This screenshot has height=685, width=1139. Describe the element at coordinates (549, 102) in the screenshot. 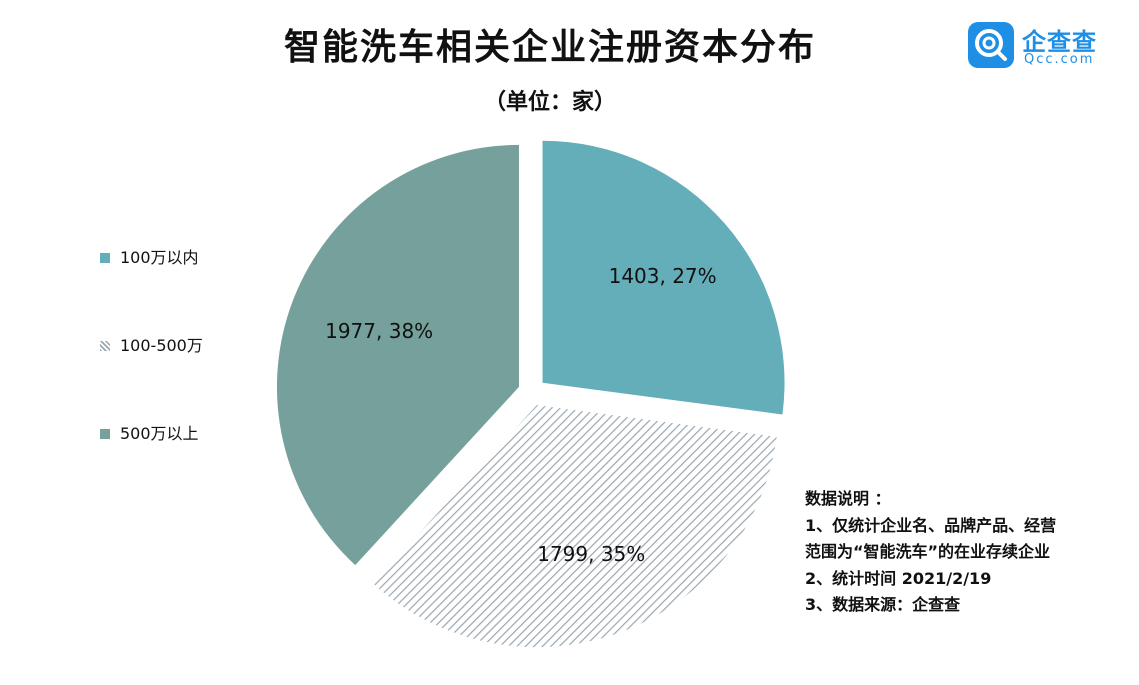

I see `chart-subtitle: （单位：家）` at that location.